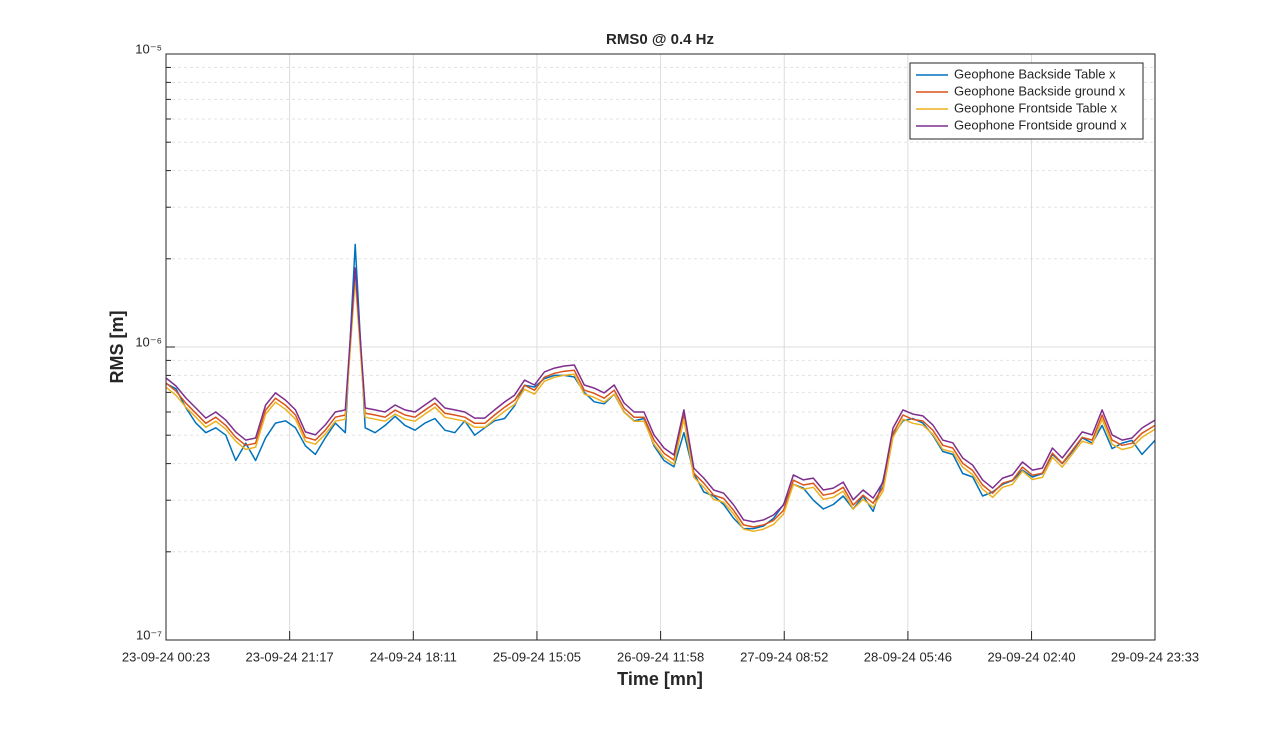 The image size is (1276, 743). I want to click on y-tick-label: 10⁻⁷, so click(149, 634).